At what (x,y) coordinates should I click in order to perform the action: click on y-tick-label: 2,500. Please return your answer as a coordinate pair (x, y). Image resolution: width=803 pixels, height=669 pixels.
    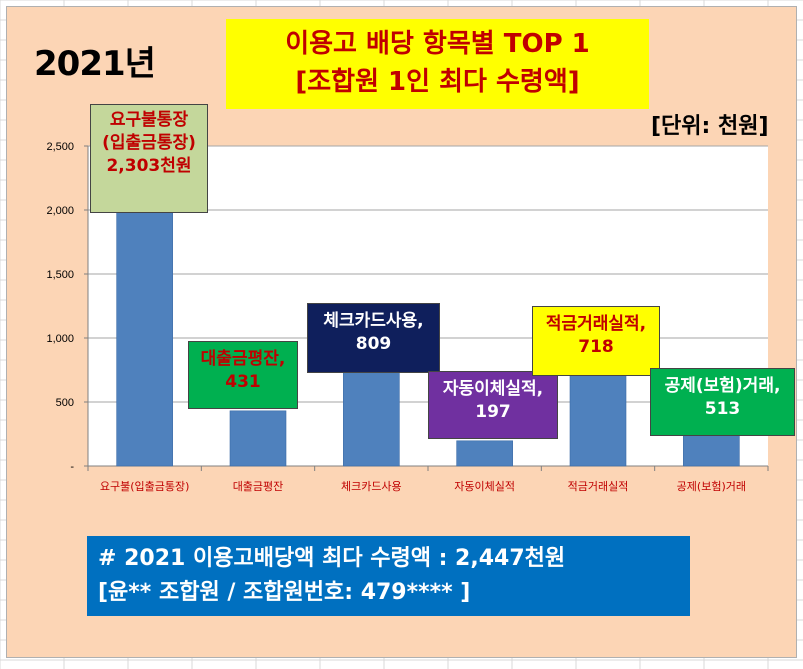
    Looking at the image, I should click on (60, 147).